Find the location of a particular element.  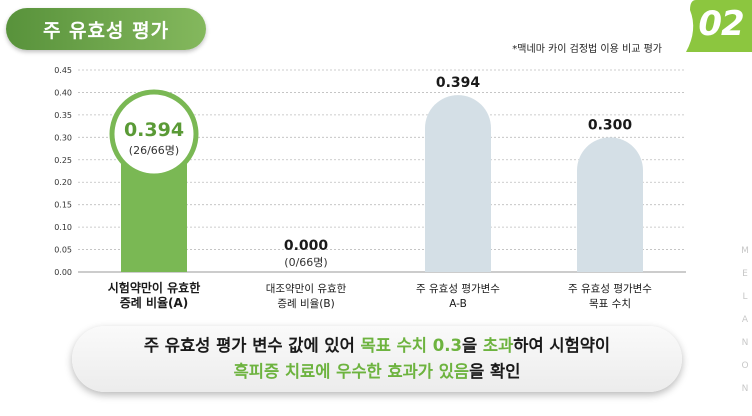

section-number: 02 is located at coordinates (721, 24).